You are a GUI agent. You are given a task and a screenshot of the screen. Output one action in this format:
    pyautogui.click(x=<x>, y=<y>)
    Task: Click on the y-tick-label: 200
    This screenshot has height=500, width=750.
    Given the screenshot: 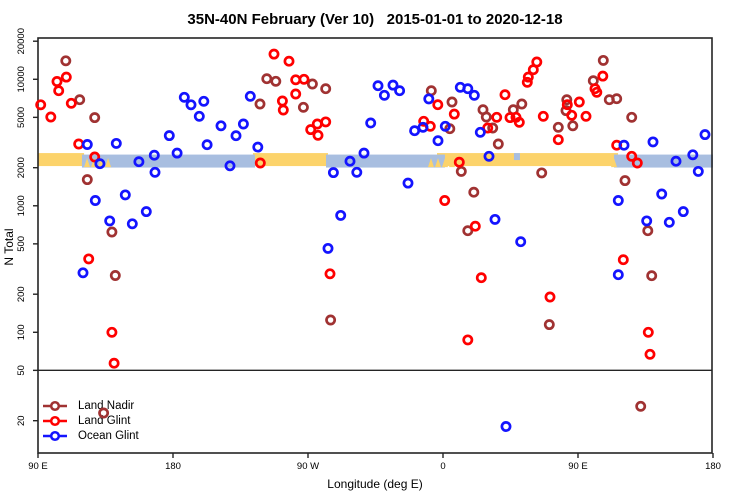 What is the action you would take?
    pyautogui.click(x=21, y=294)
    